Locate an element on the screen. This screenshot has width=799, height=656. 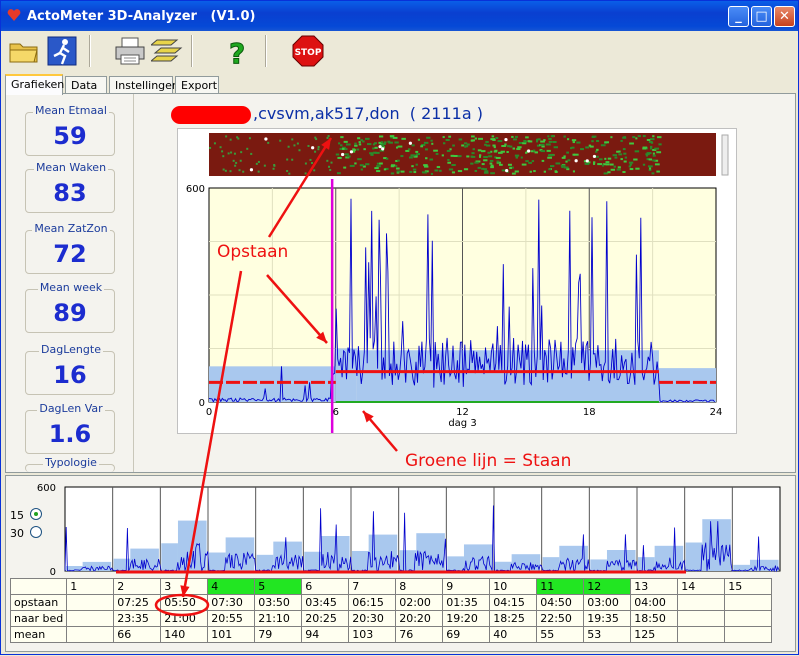
title-bar: ActoMeter 3D-Analyzer (V1.0) _ □ ✕ is located at coordinates (399, 16).